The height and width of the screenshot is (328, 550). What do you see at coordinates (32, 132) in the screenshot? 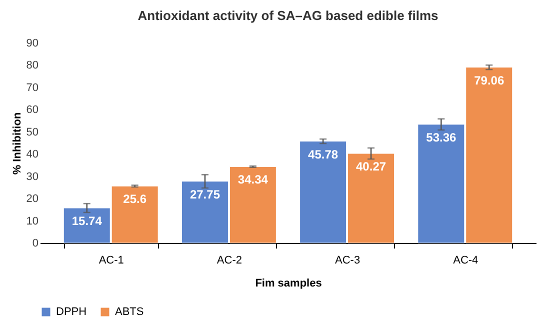
I see `y-tick-label: 50` at bounding box center [32, 132].